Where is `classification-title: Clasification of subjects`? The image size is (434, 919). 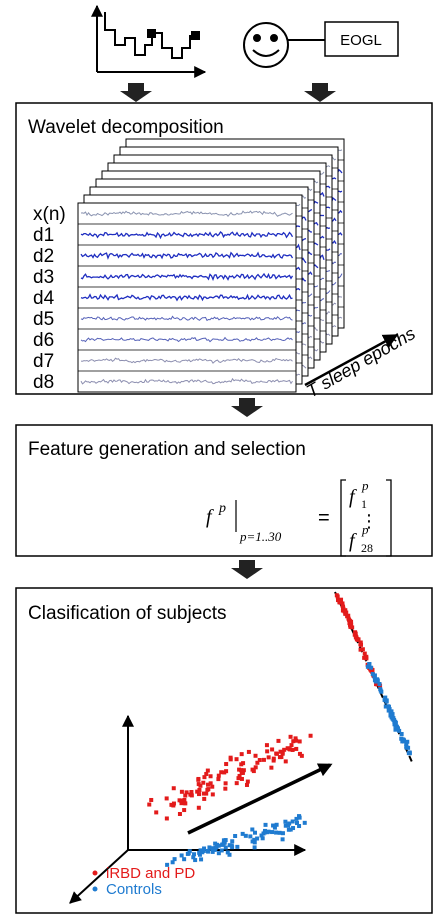 classification-title: Clasification of subjects is located at coordinates (127, 613).